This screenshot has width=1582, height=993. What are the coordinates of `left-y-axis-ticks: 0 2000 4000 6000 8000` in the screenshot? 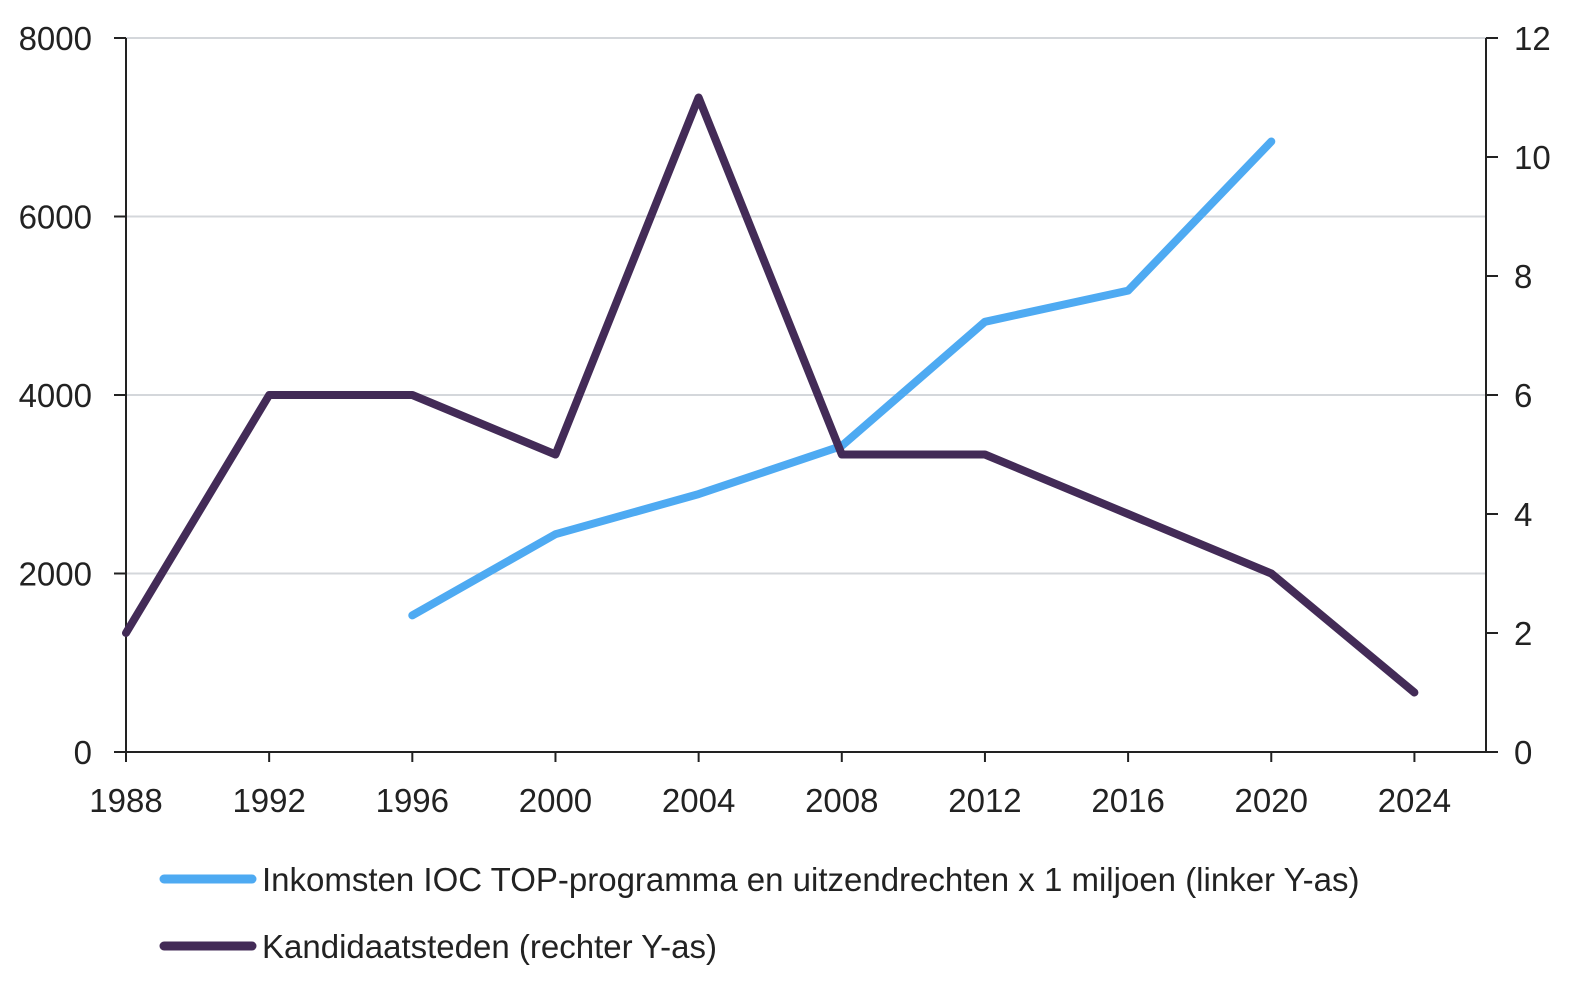 It's located at (72, 395).